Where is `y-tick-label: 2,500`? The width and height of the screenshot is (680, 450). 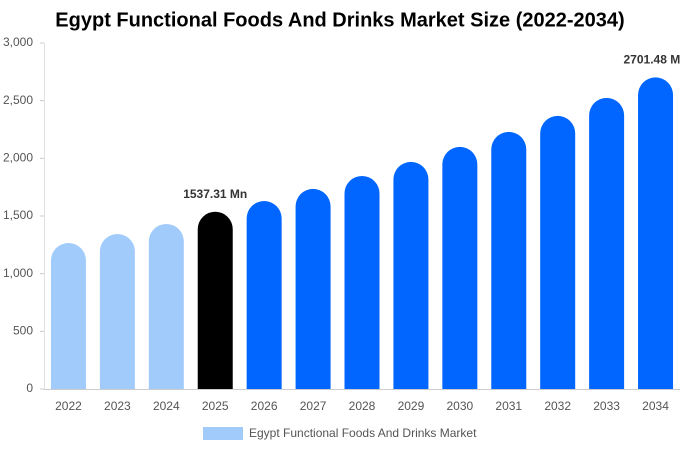
y-tick-label: 2,500 is located at coordinates (18, 100).